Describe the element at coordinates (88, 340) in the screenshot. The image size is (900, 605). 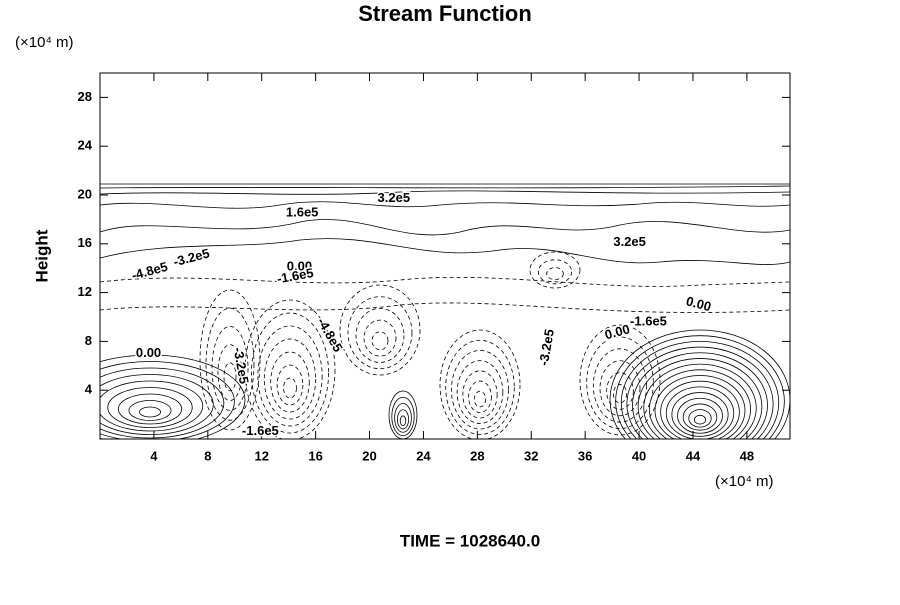
I see `y-tick-label: 8` at that location.